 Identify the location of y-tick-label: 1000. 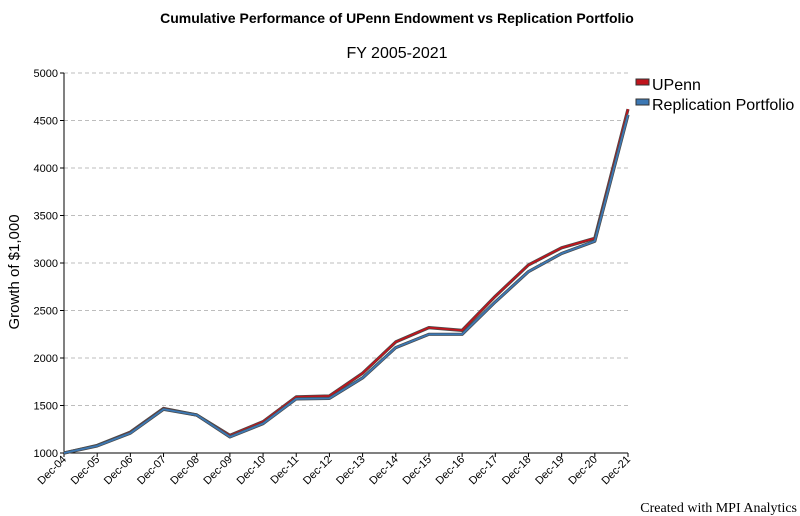
(46, 454).